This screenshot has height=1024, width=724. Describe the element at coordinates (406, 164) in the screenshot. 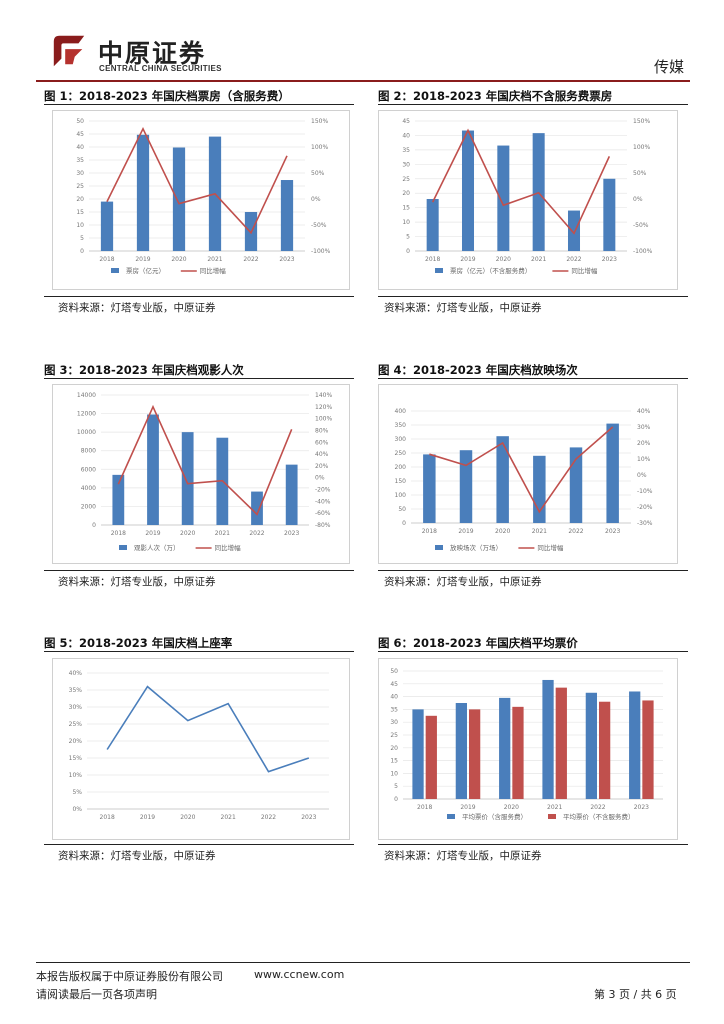

I see `y-tick-label: 30` at that location.